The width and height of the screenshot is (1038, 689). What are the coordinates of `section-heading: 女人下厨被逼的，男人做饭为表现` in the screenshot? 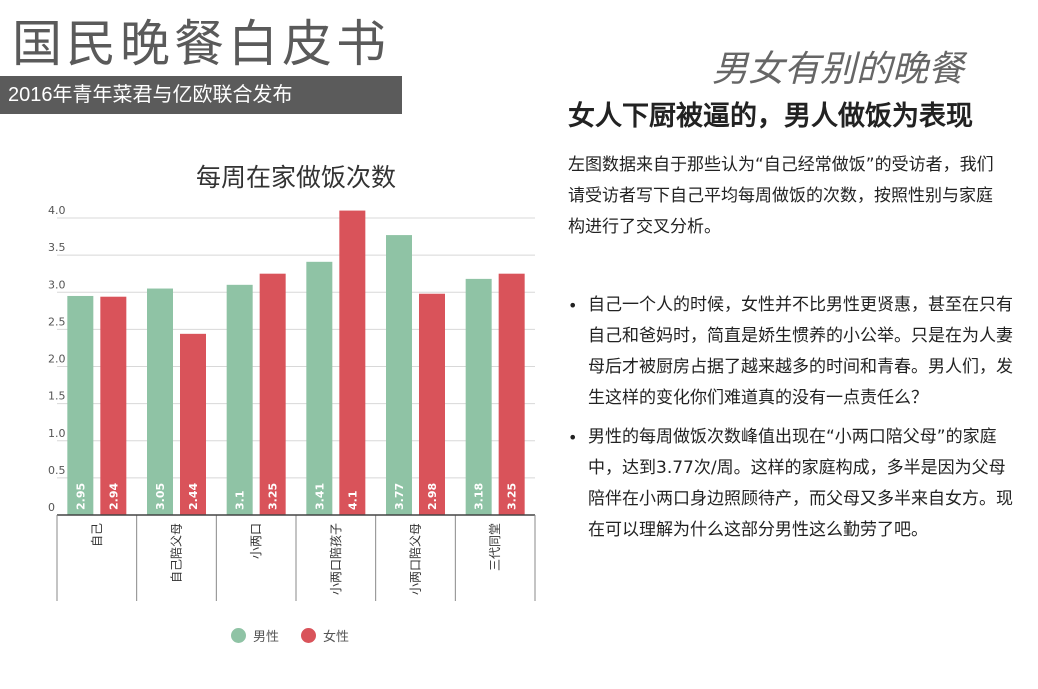 It's located at (770, 116).